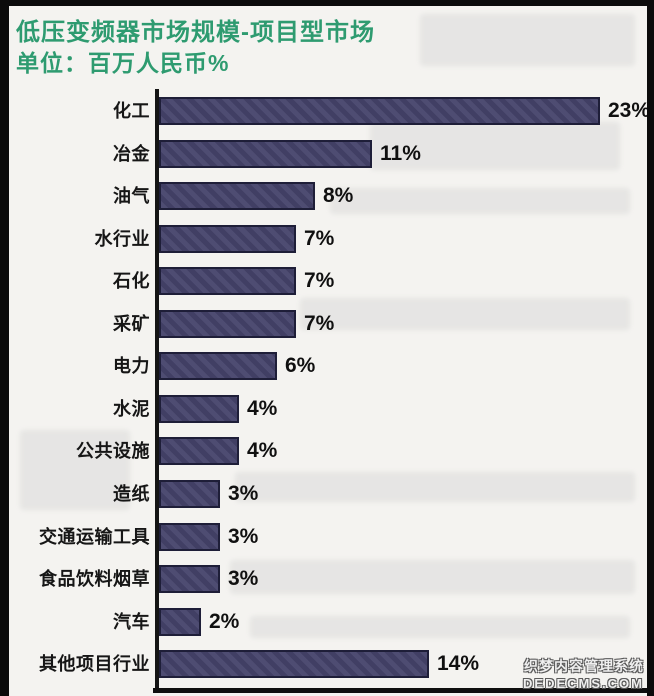 This screenshot has height=696, width=654. Describe the element at coordinates (131, 111) in the screenshot. I see `bar-category-label: 化工` at that location.